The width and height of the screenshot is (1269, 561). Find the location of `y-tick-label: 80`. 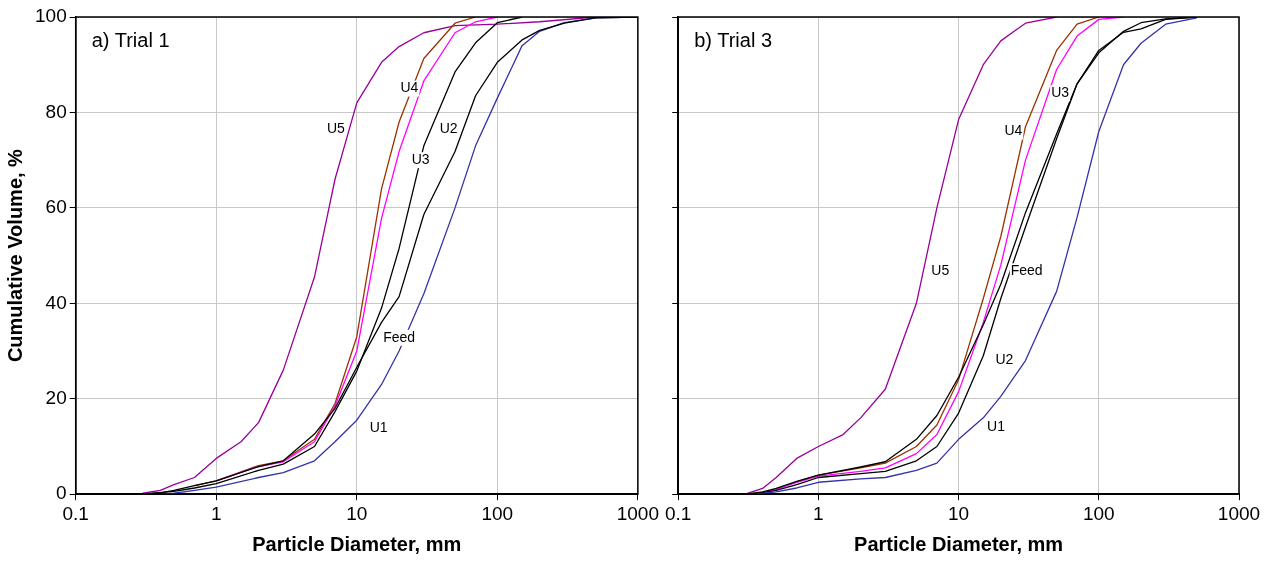

y-tick-label: 80 is located at coordinates (56, 111).